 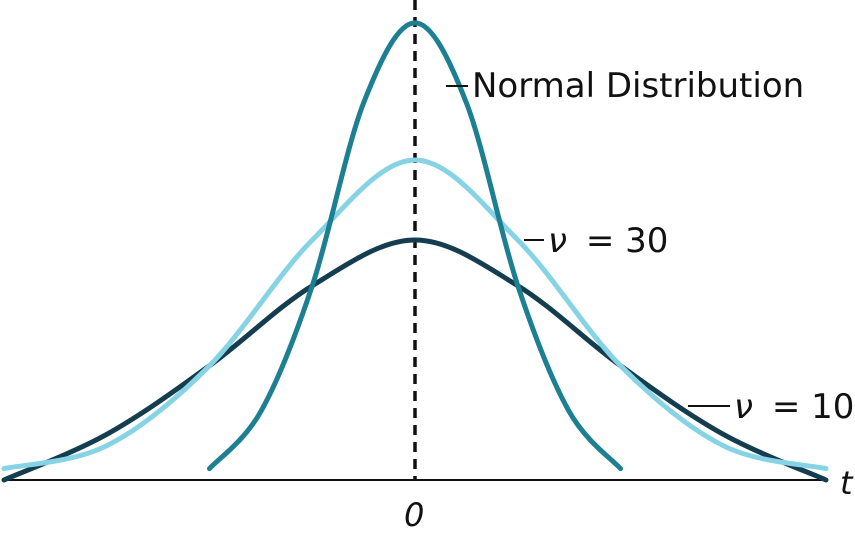 I want to click on nu-value-30: = 30, so click(x=627, y=241).